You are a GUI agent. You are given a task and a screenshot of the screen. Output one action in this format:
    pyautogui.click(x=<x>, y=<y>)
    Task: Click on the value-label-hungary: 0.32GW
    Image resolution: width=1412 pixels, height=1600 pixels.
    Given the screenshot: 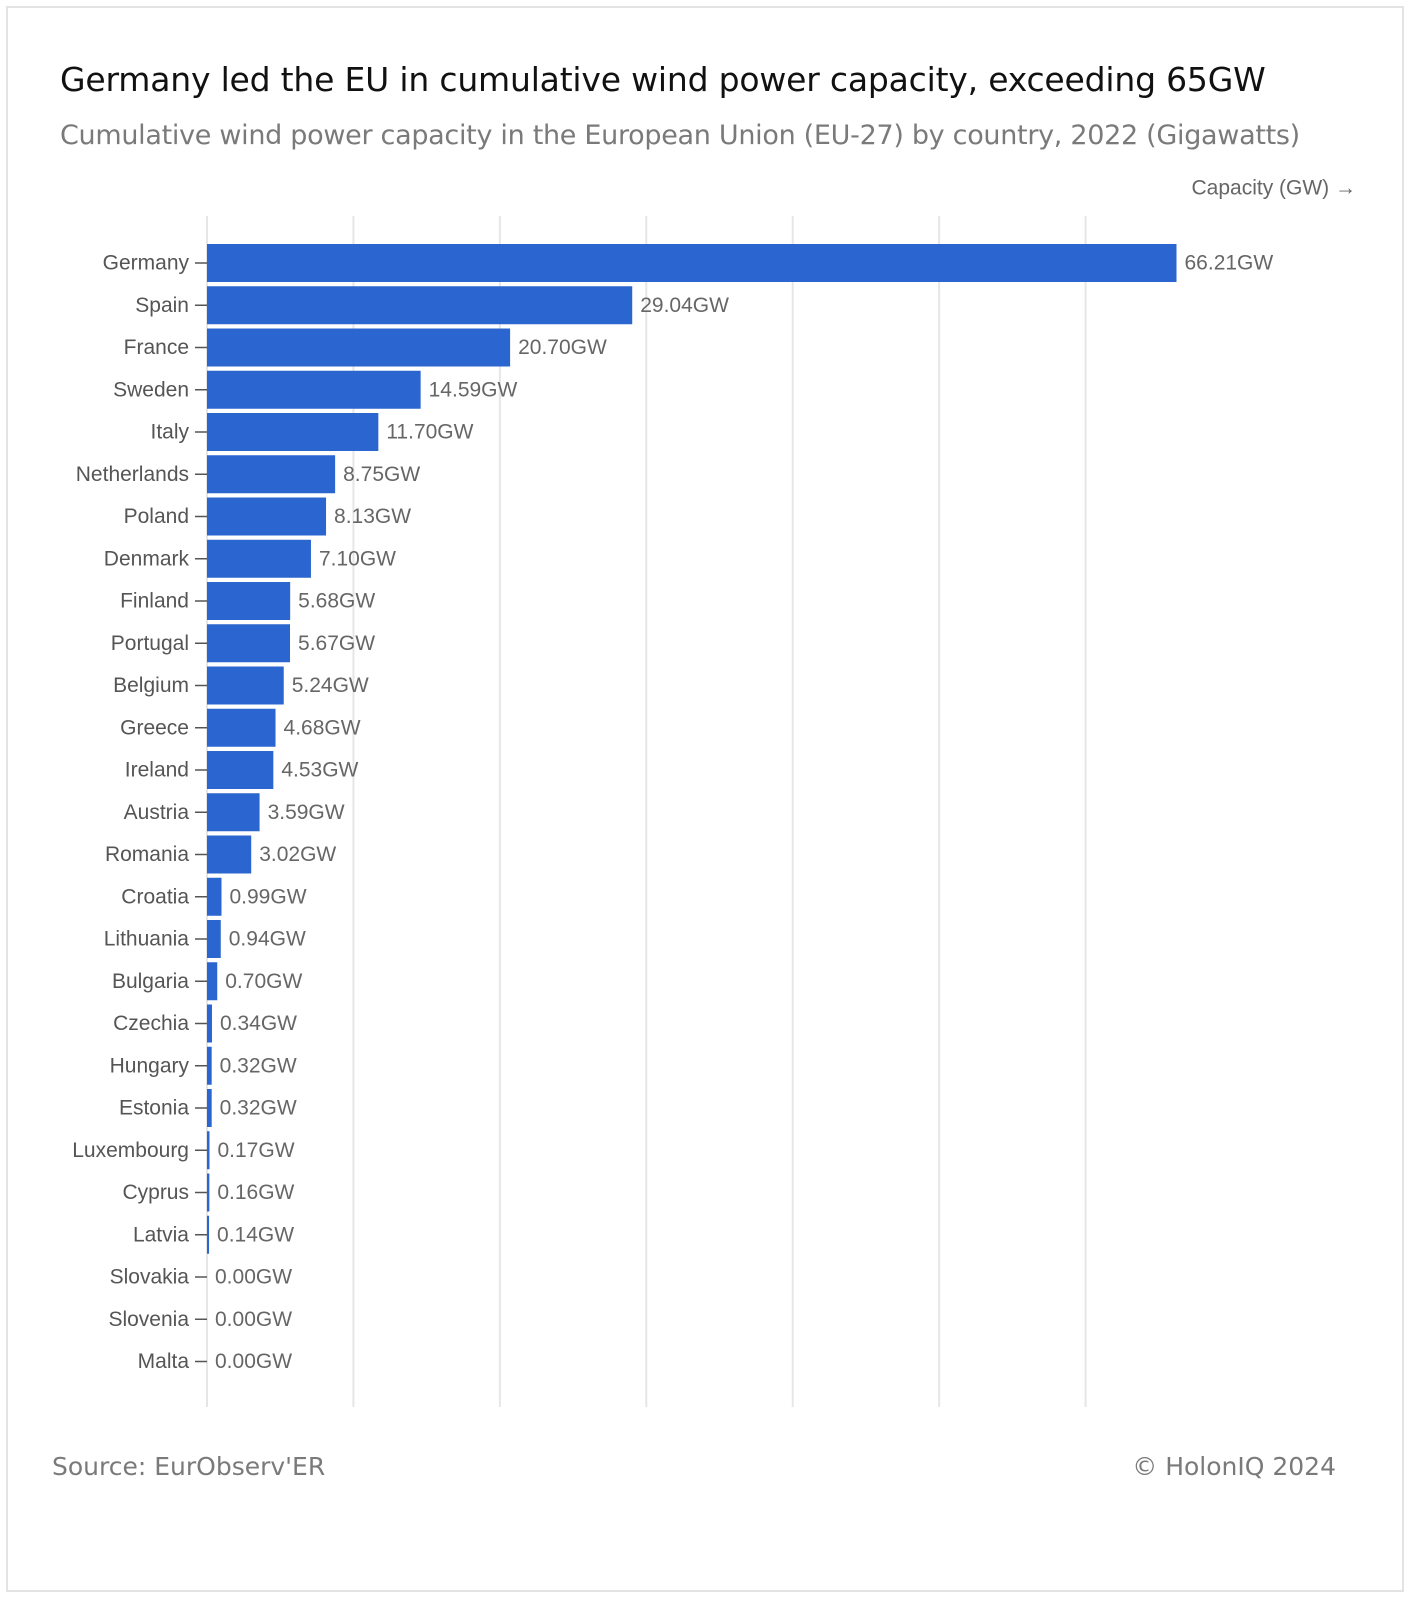 What is the action you would take?
    pyautogui.click(x=258, y=1065)
    